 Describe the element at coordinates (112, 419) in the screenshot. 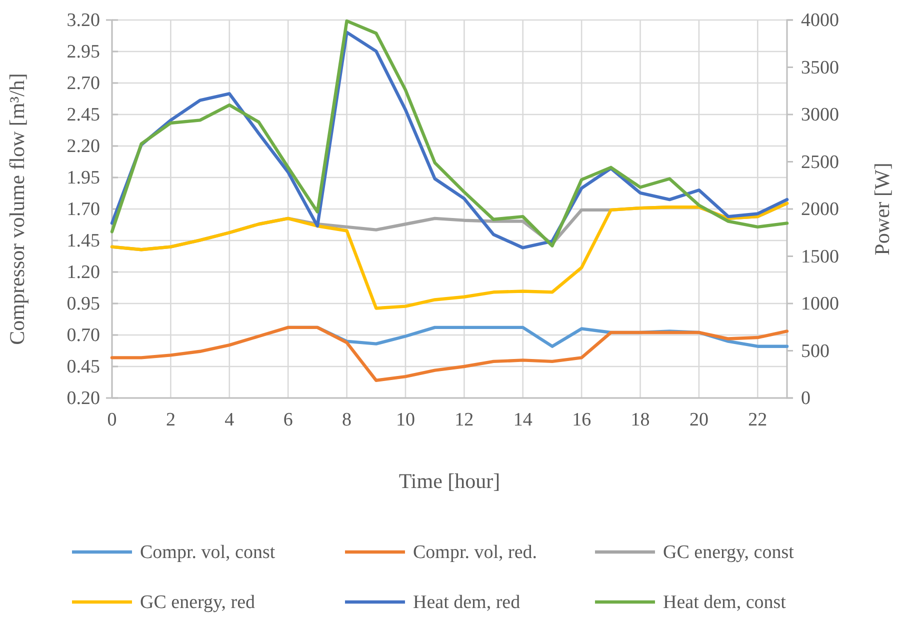

I see `x-tick-label: 0` at that location.